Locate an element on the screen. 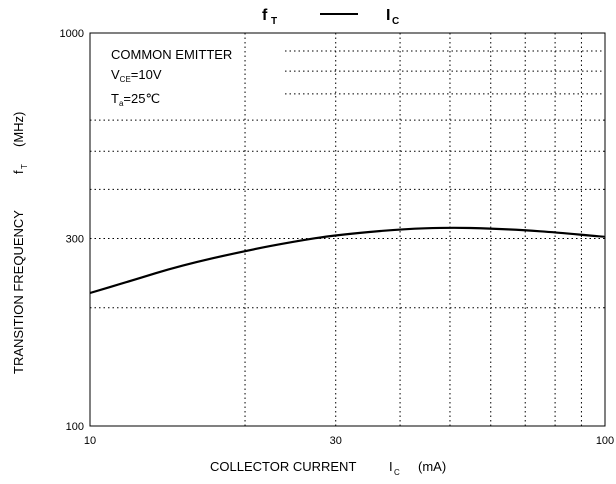  y-axis-label-text: TRANSITION FREQUENCY is located at coordinates (18, 292).